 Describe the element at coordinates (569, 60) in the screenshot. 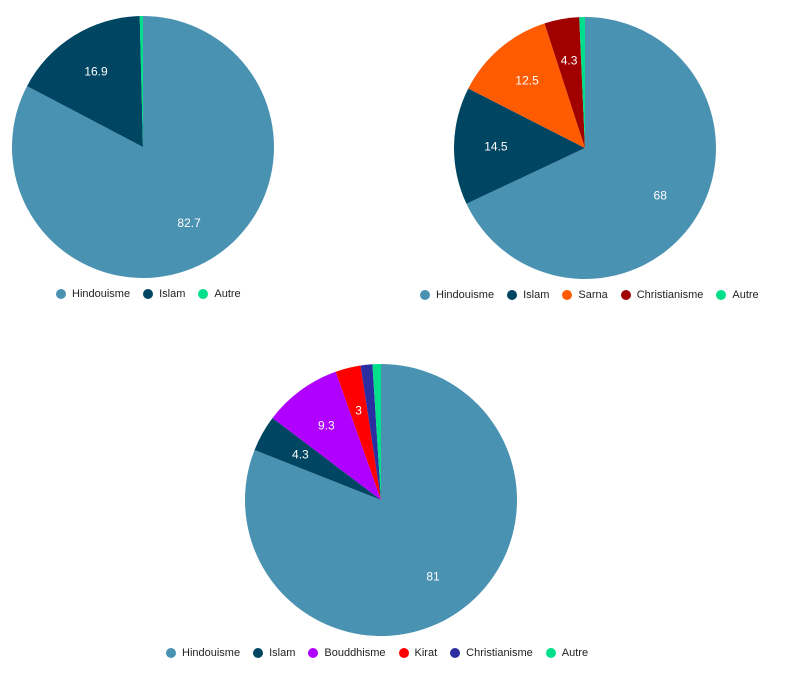

I see `slice-data-label-christianisme: 4.3` at that location.